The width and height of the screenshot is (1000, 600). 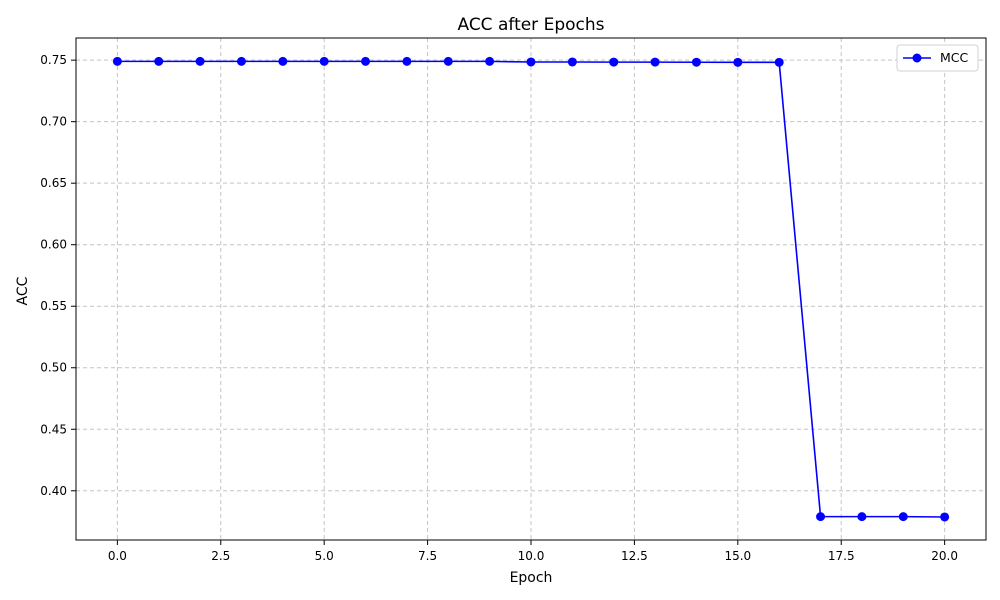 What do you see at coordinates (53, 491) in the screenshot?
I see `y-tick-label: 0.40` at bounding box center [53, 491].